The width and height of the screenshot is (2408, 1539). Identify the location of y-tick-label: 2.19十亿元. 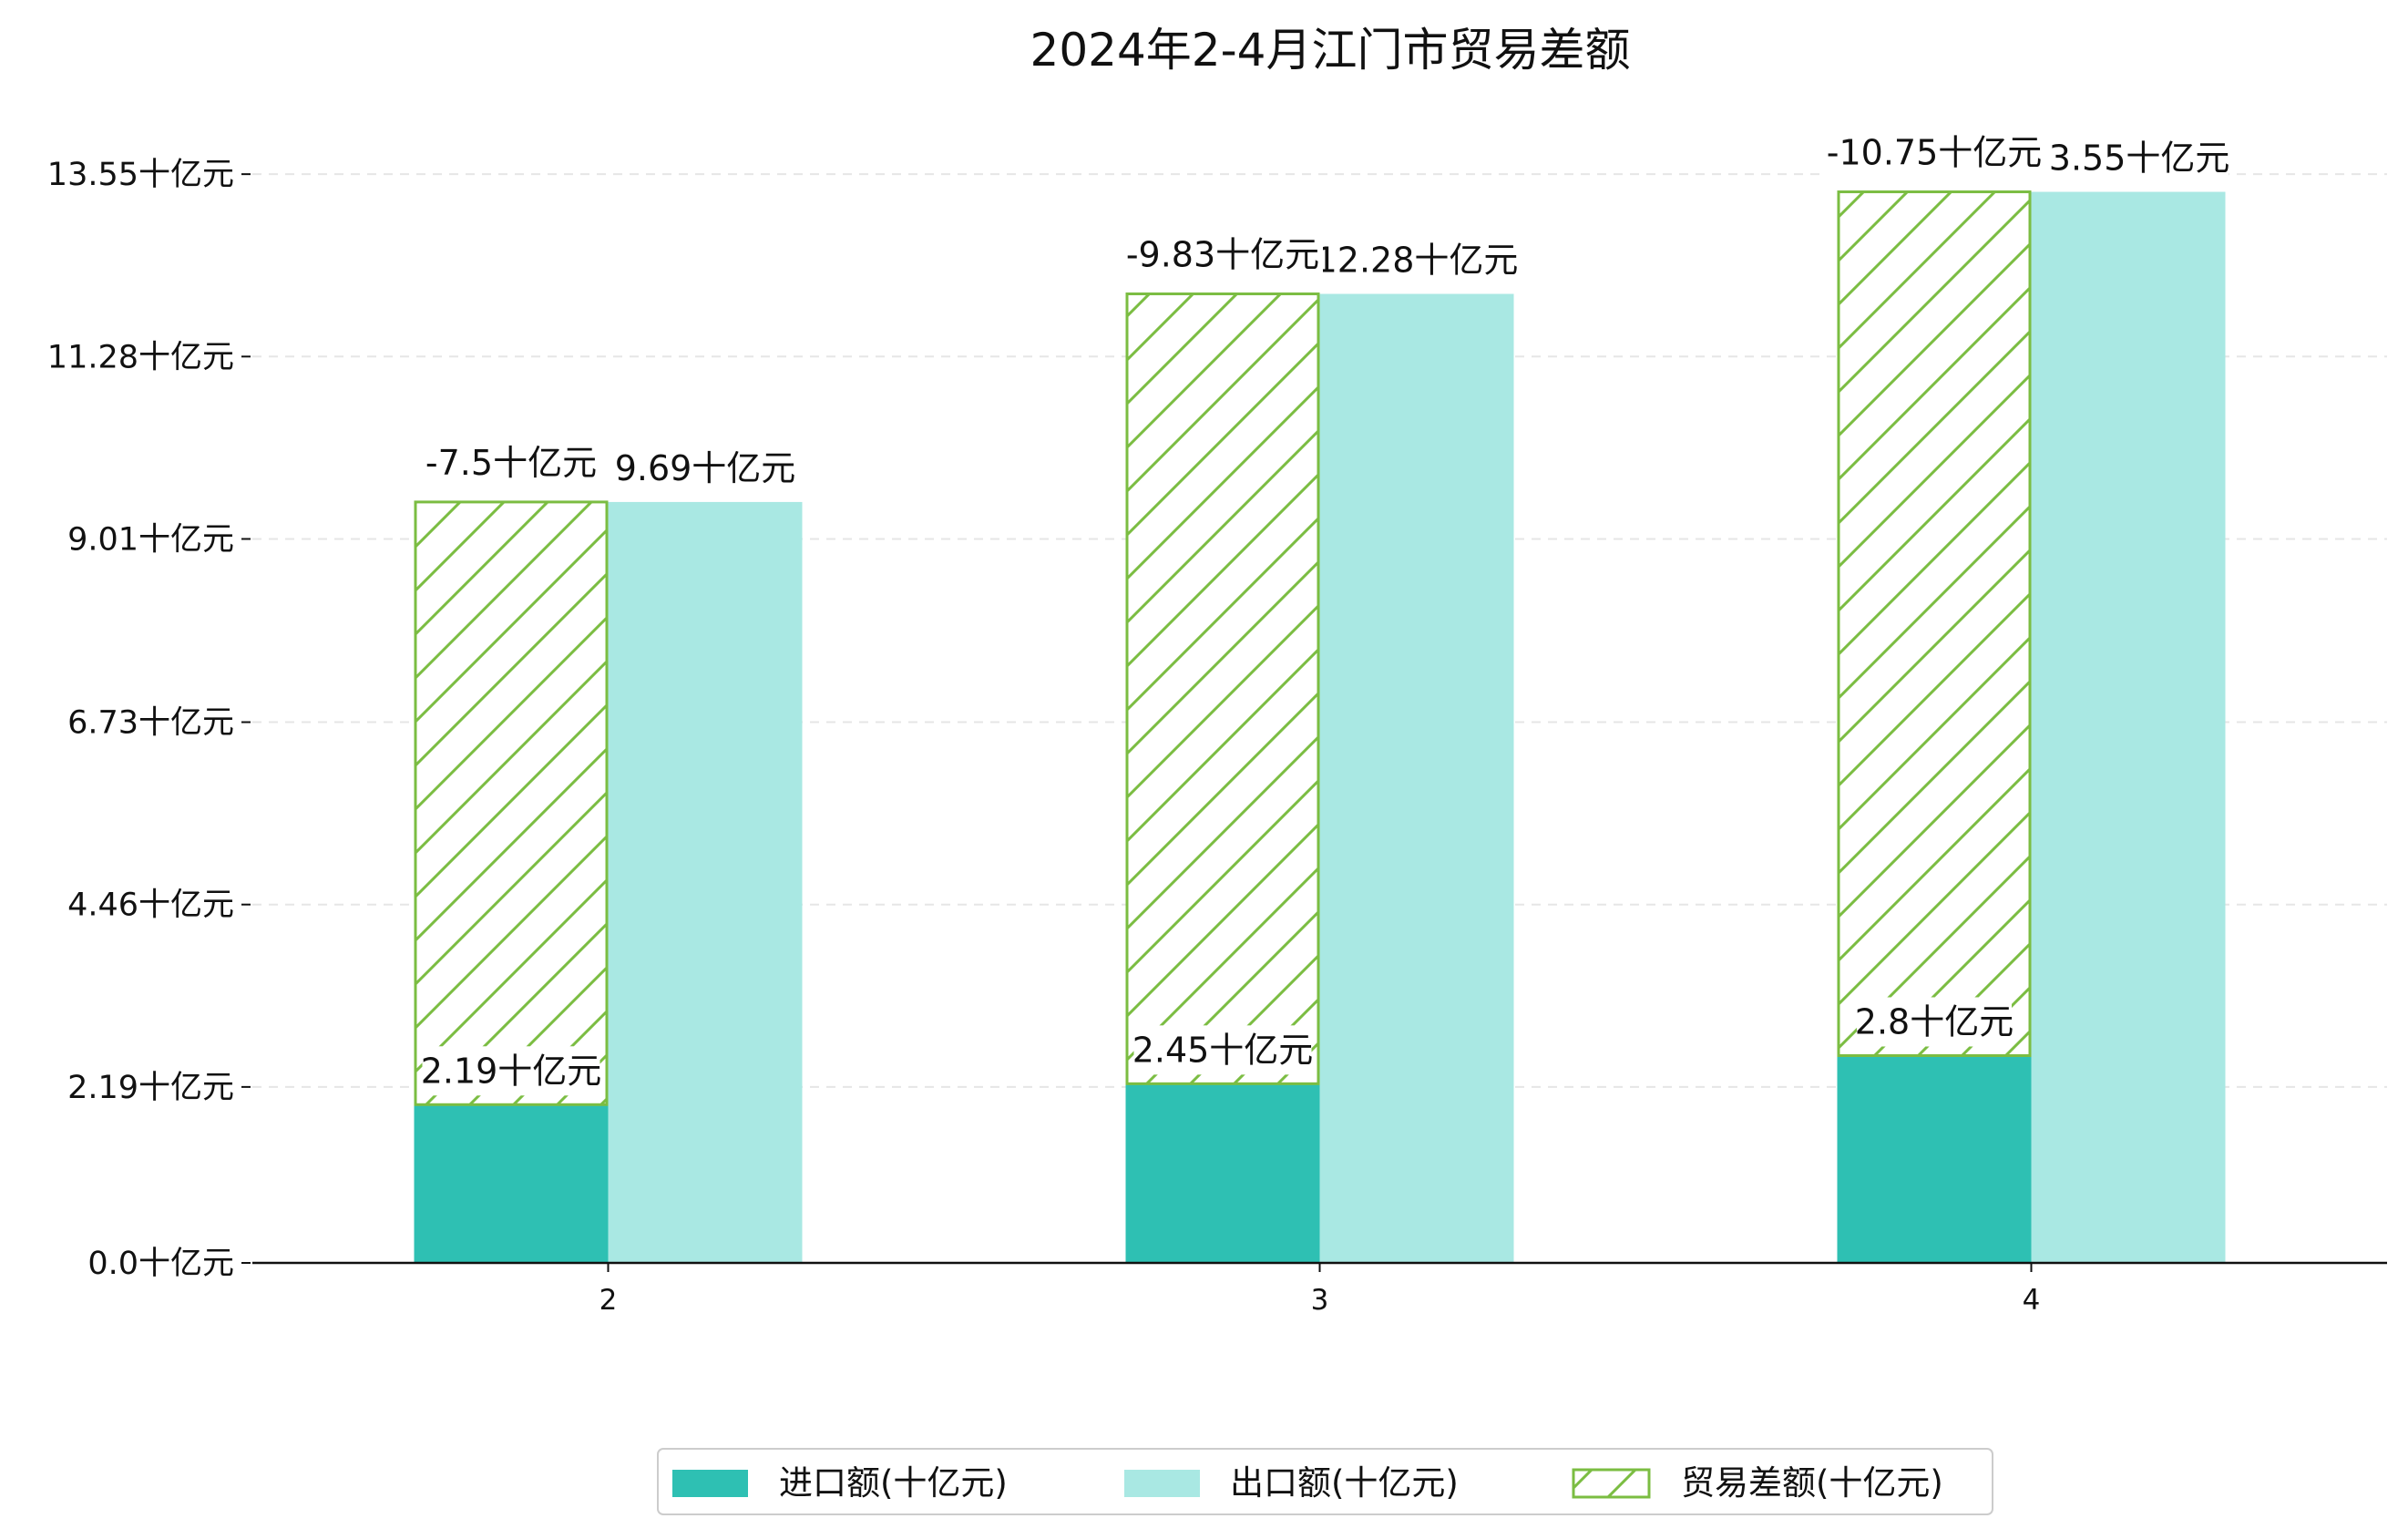
(150, 1088).